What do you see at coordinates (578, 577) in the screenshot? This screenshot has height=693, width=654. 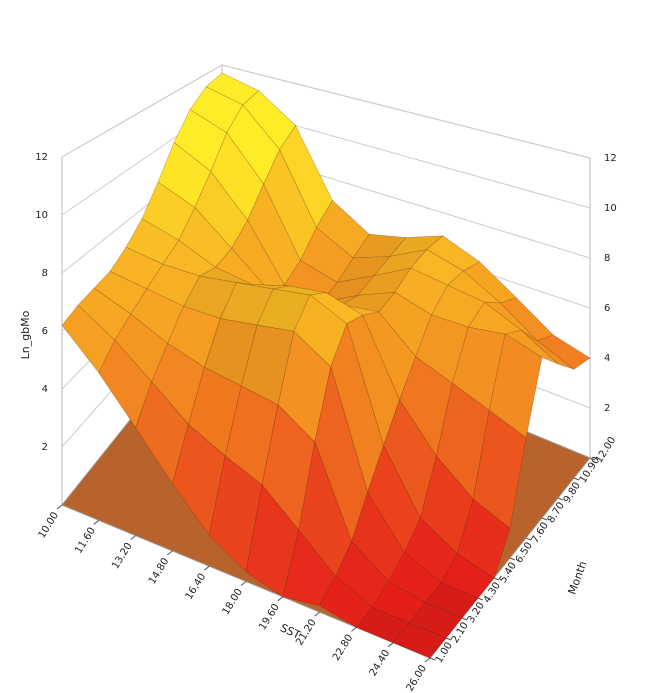 I see `y-axis-title: Month` at bounding box center [578, 577].